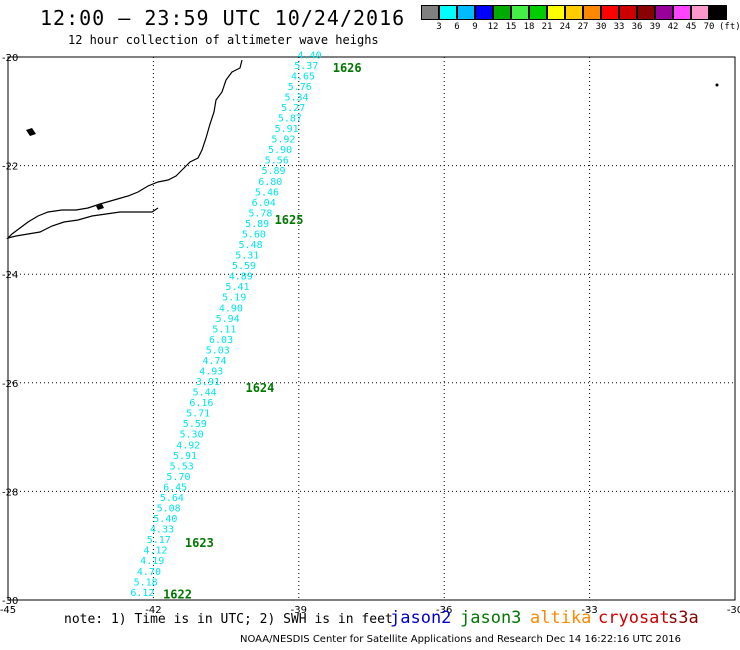  I want to click on y-tick-label: -22, so click(10, 167).